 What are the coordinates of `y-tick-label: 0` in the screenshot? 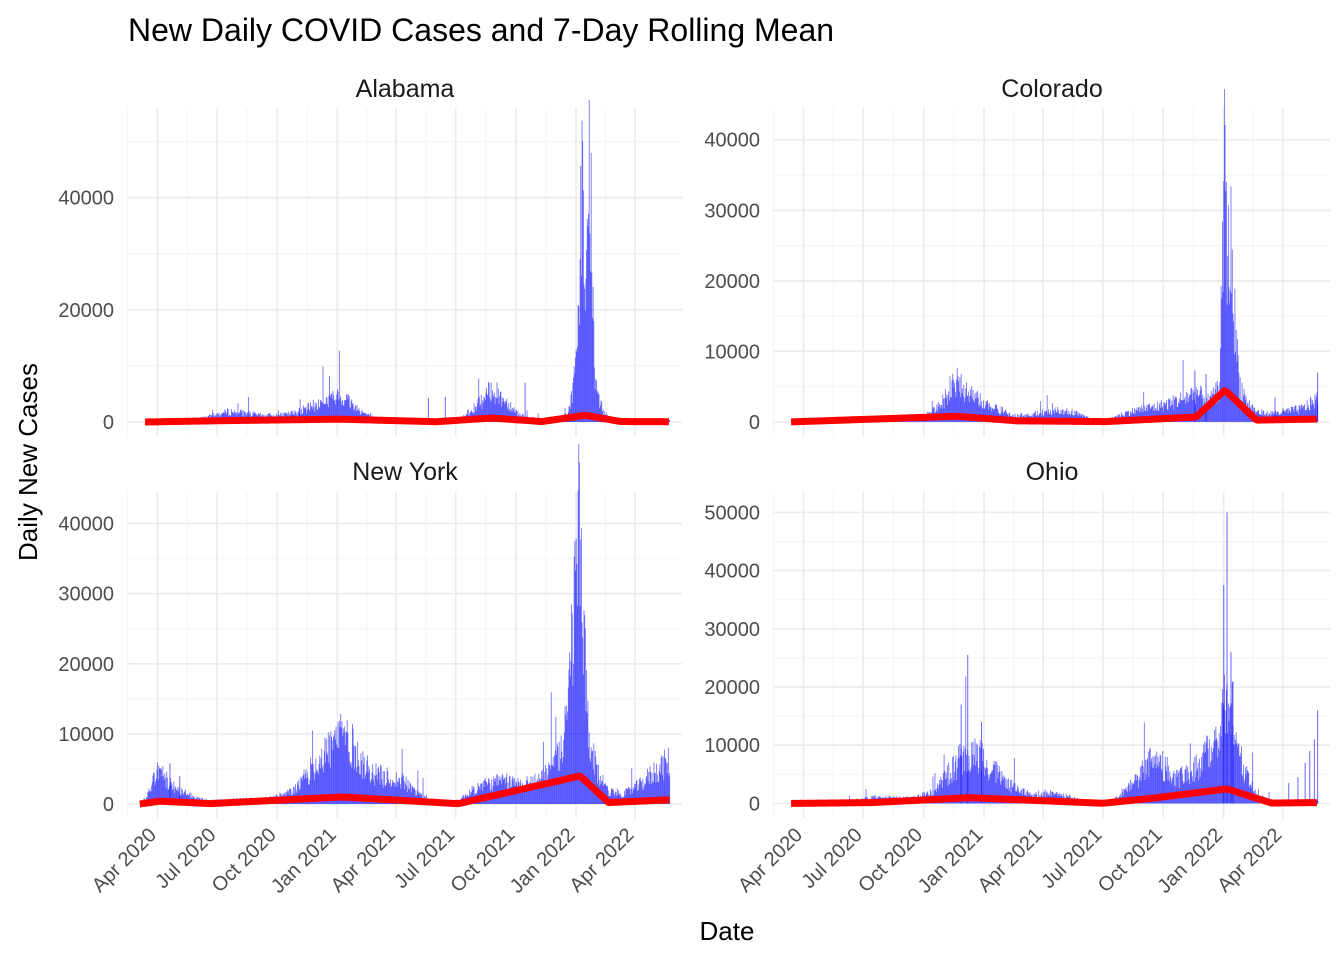 It's located at (108, 423).